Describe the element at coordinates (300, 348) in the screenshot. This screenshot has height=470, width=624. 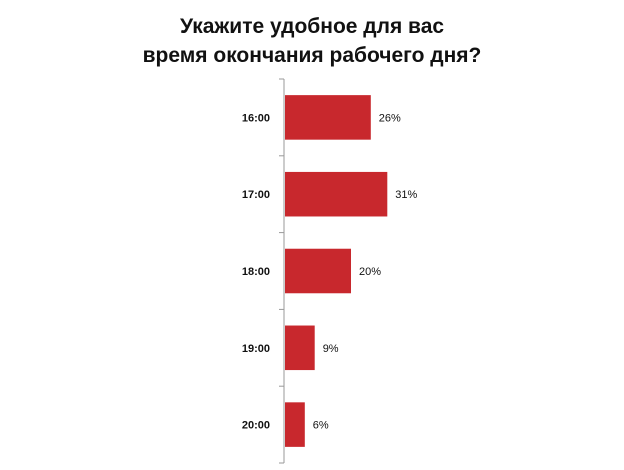
I see `bar-1900` at that location.